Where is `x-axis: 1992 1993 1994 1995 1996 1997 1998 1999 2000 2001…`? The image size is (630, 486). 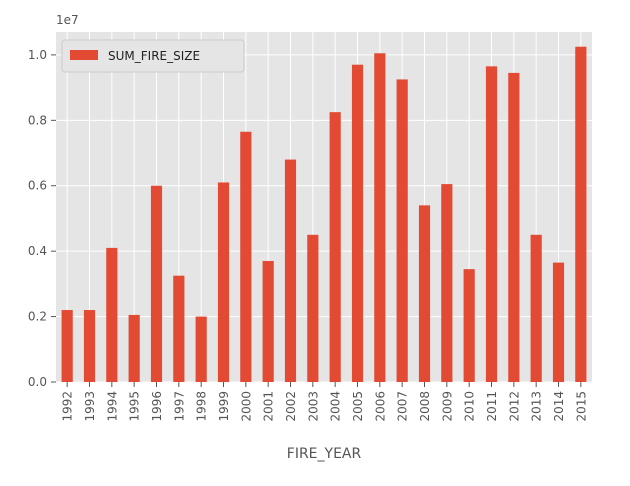 x-axis: 1992 1993 1994 1995 1996 1997 1998 1999 2000 2001… is located at coordinates (324, 402).